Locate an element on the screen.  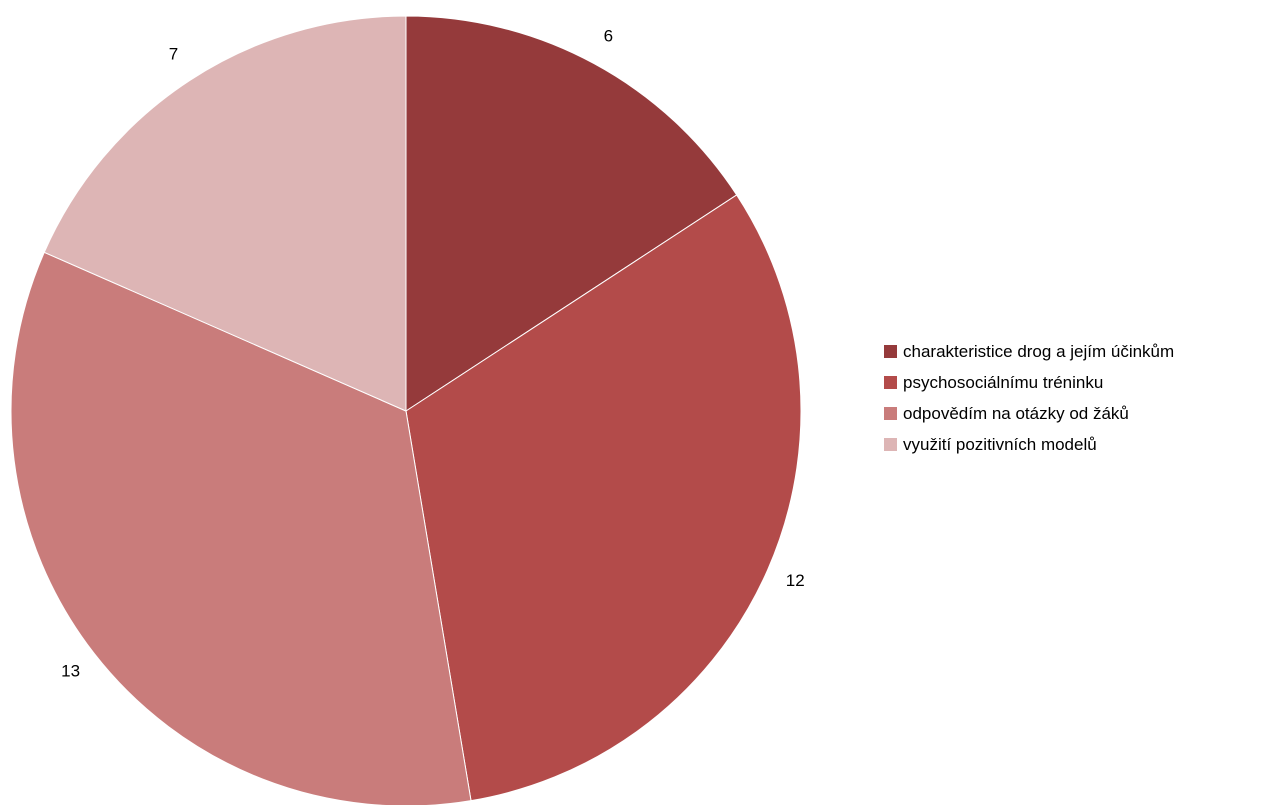
slice-value-label: 7 is located at coordinates (173, 54).